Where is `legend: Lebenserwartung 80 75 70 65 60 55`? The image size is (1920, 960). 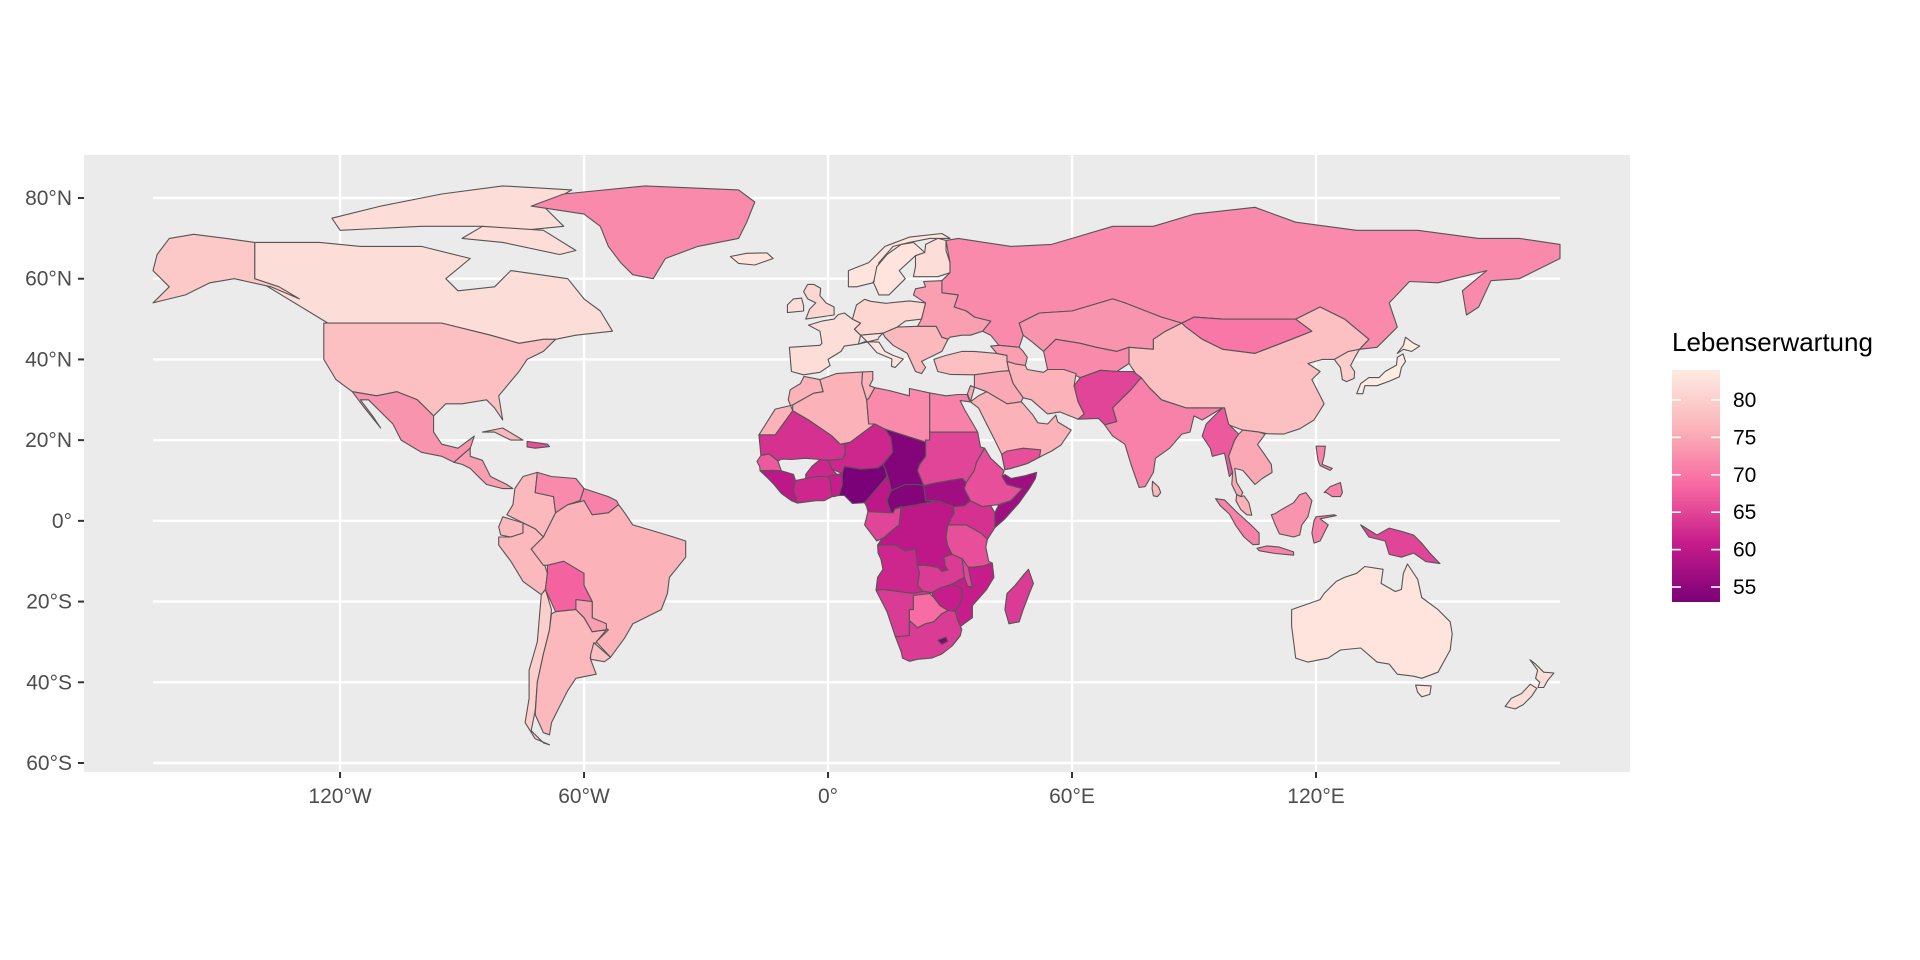 legend: Lebenserwartung 80 75 70 65 60 55 is located at coordinates (1772, 464).